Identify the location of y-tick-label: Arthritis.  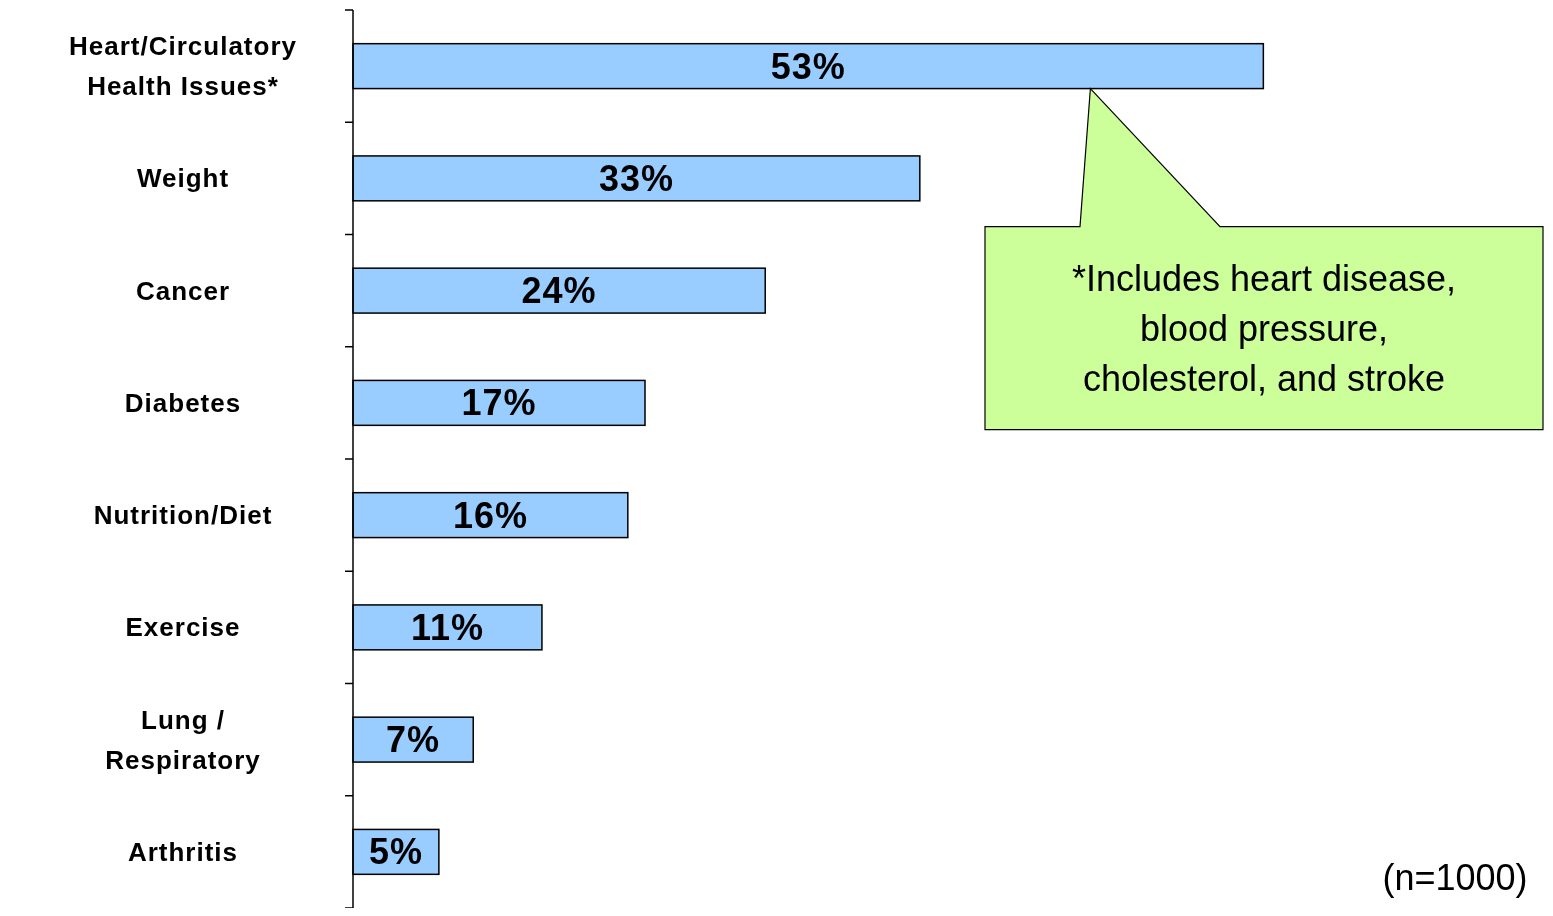
(183, 851).